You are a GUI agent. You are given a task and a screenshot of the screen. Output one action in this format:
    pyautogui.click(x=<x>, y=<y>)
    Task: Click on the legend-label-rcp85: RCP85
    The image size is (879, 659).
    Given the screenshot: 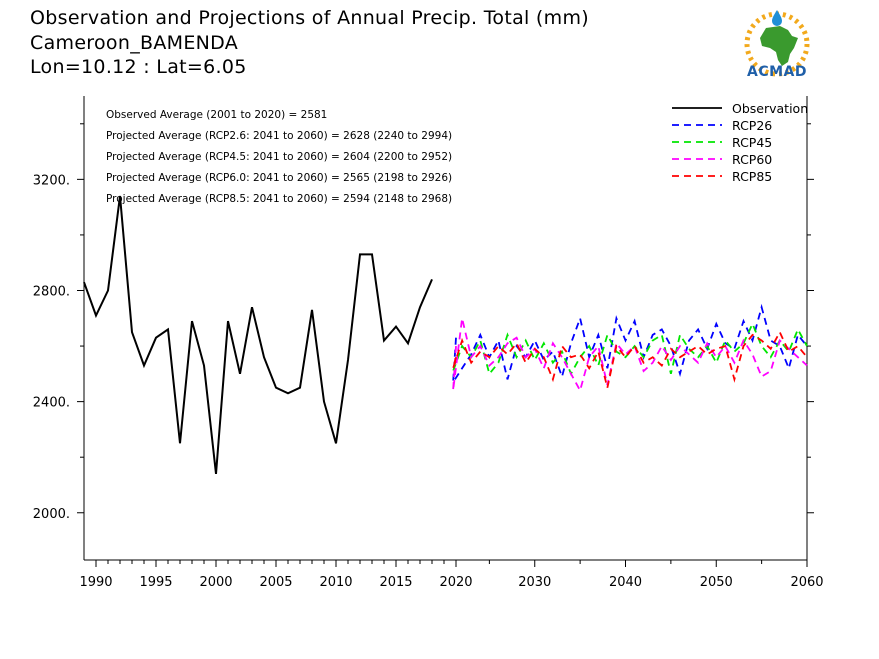 What is the action you would take?
    pyautogui.click(x=752, y=176)
    